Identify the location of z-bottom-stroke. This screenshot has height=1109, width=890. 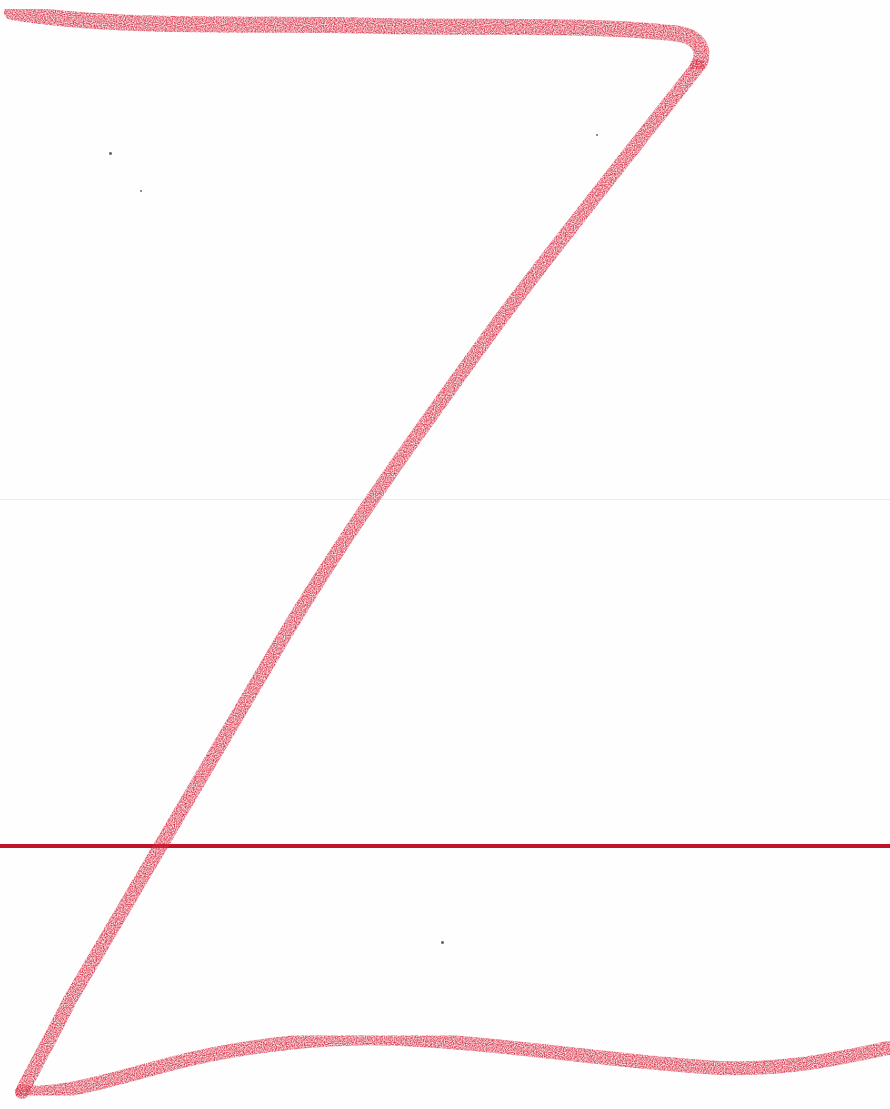
(452, 1065).